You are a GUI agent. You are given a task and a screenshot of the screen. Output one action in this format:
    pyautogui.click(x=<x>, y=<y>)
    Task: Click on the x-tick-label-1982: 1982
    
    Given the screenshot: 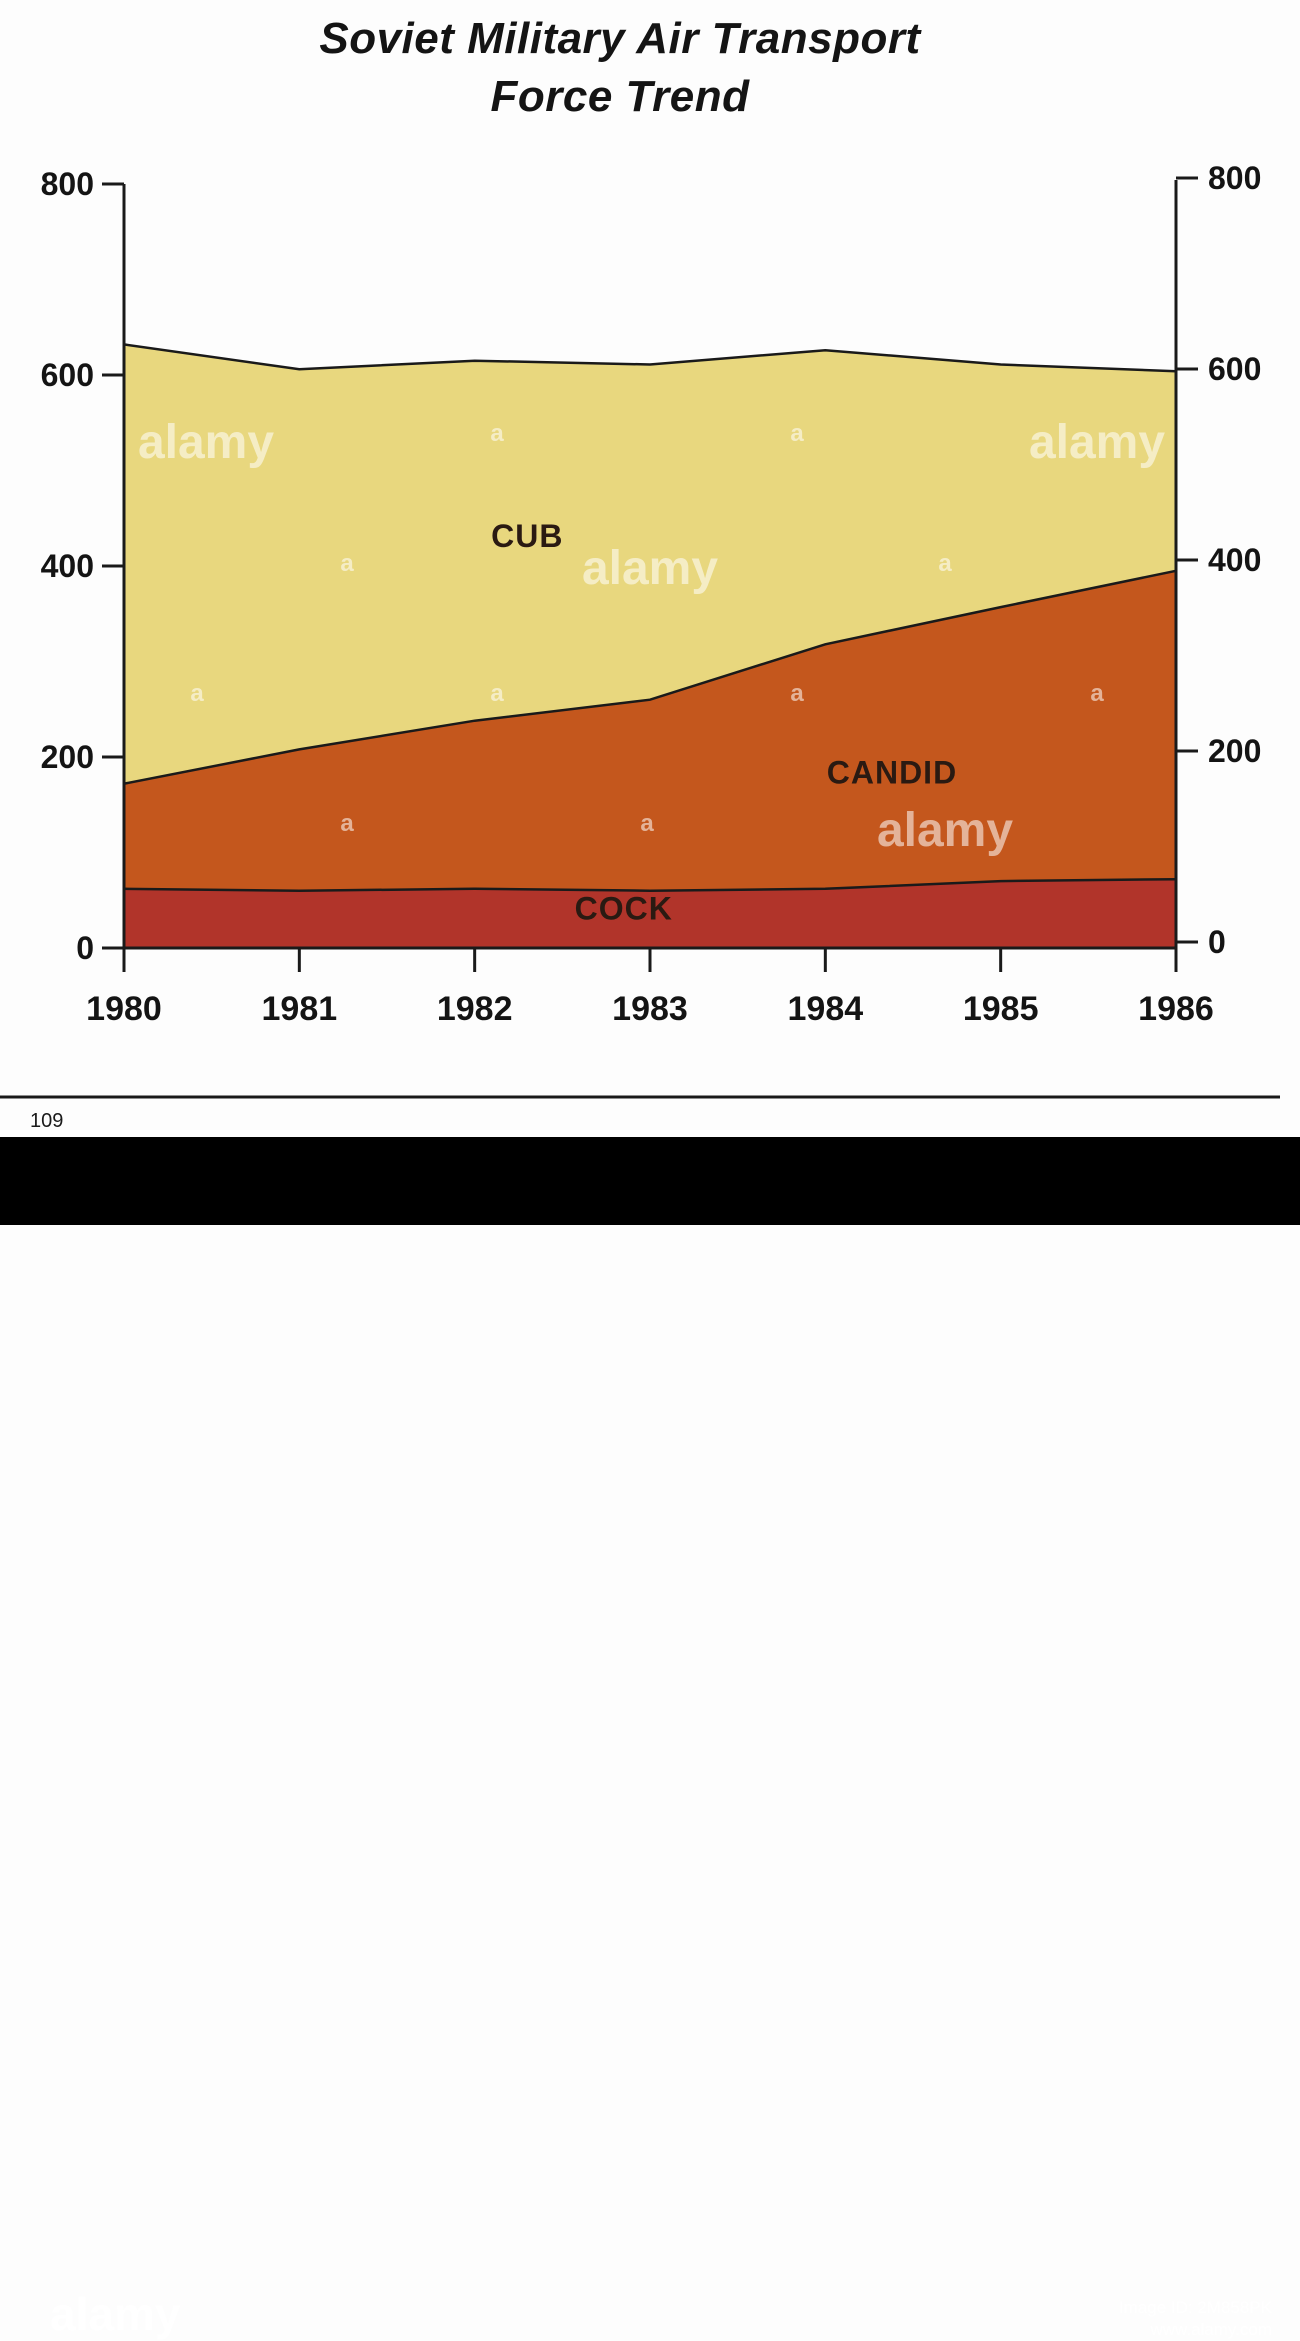 What is the action you would take?
    pyautogui.click(x=475, y=1009)
    